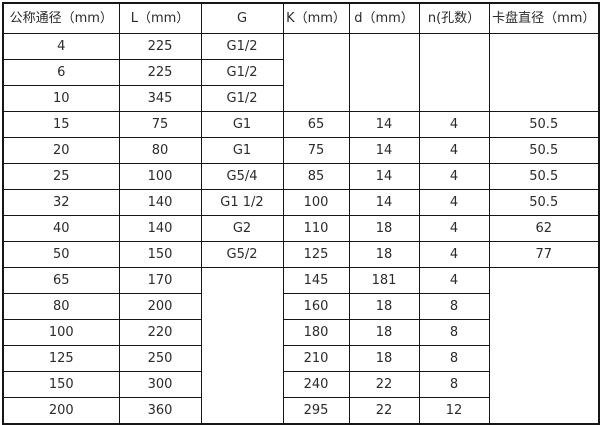 Image resolution: width=600 pixels, height=425 pixels. Describe the element at coordinates (316, 358) in the screenshot. I see `table-cell: 210` at that location.